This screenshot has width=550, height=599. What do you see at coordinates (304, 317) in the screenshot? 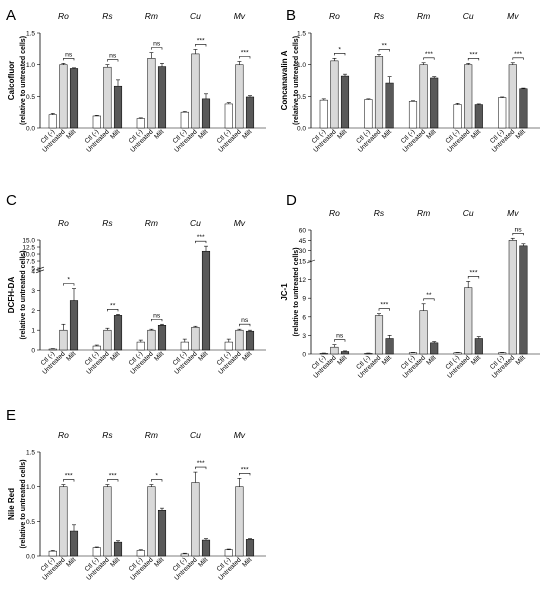
I see `y-tick-label: 6` at bounding box center [304, 317].